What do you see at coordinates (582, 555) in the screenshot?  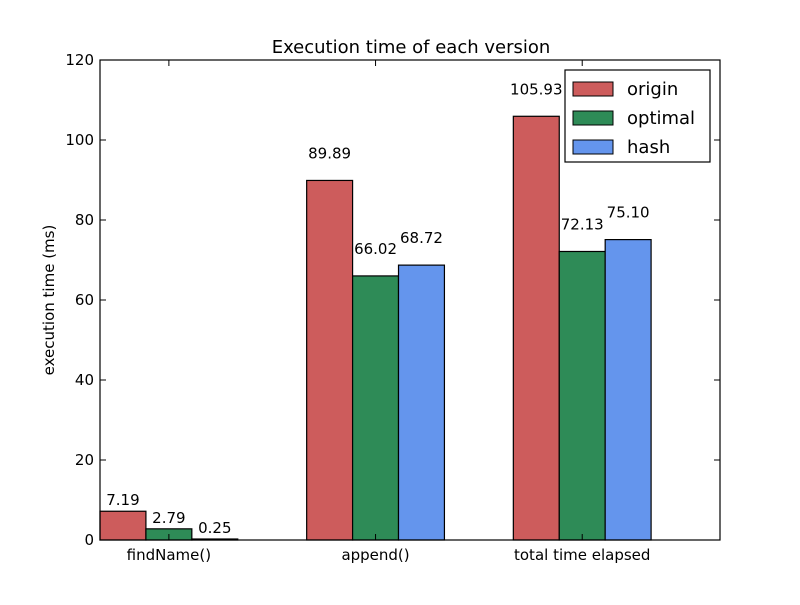 I see `x-tick-label-2: total time elapsed` at bounding box center [582, 555].